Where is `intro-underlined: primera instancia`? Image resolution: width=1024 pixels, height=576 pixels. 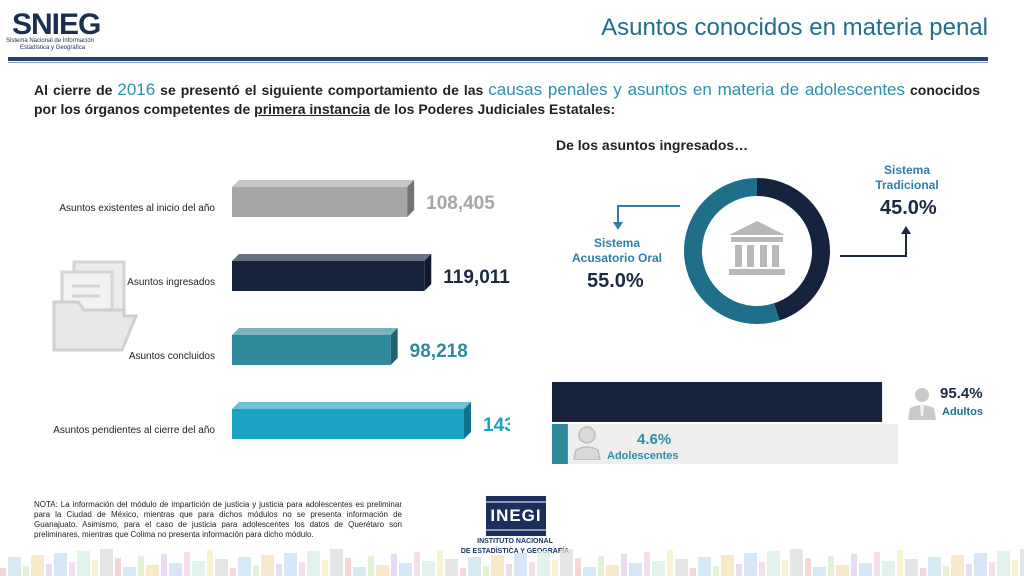
intro-underlined: primera instancia is located at coordinates (312, 109).